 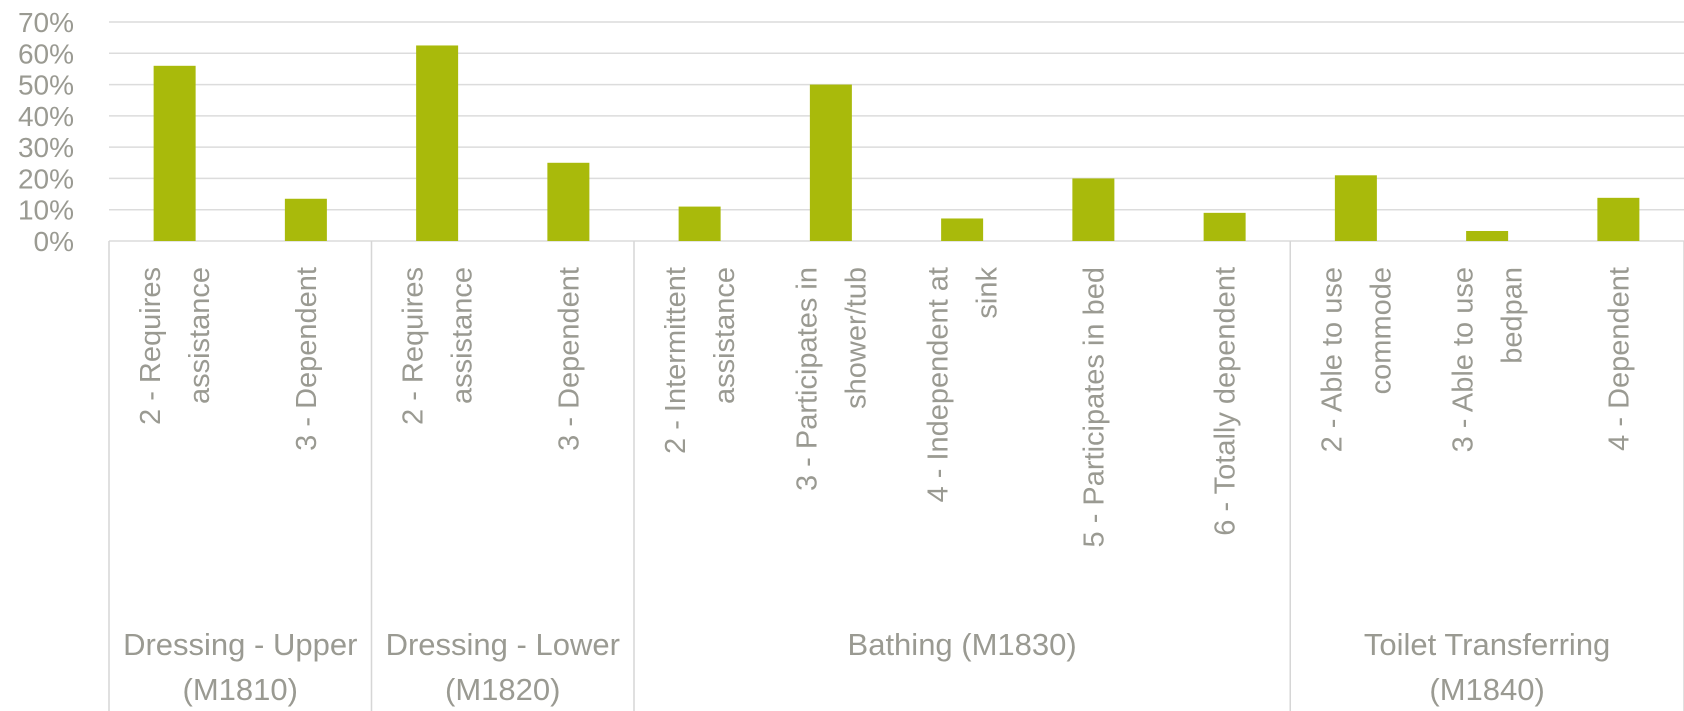 What do you see at coordinates (46, 116) in the screenshot?
I see `y-tick-label: 40%` at bounding box center [46, 116].